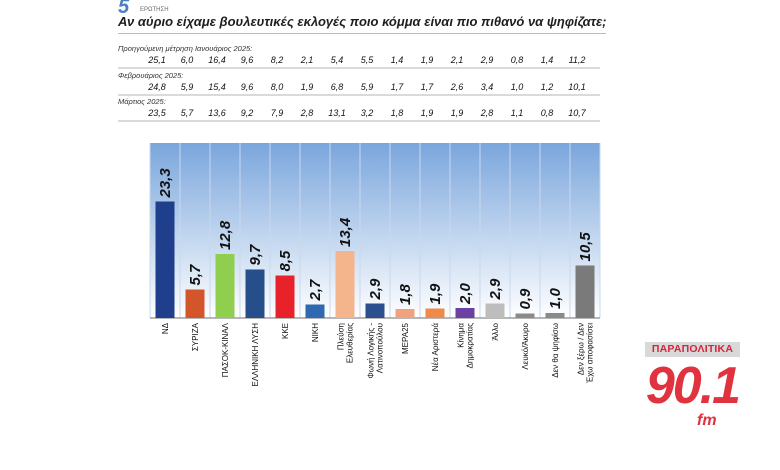 This screenshot has height=470, width=780. What do you see at coordinates (362, 33) in the screenshot?
I see `title-divider` at bounding box center [362, 33].